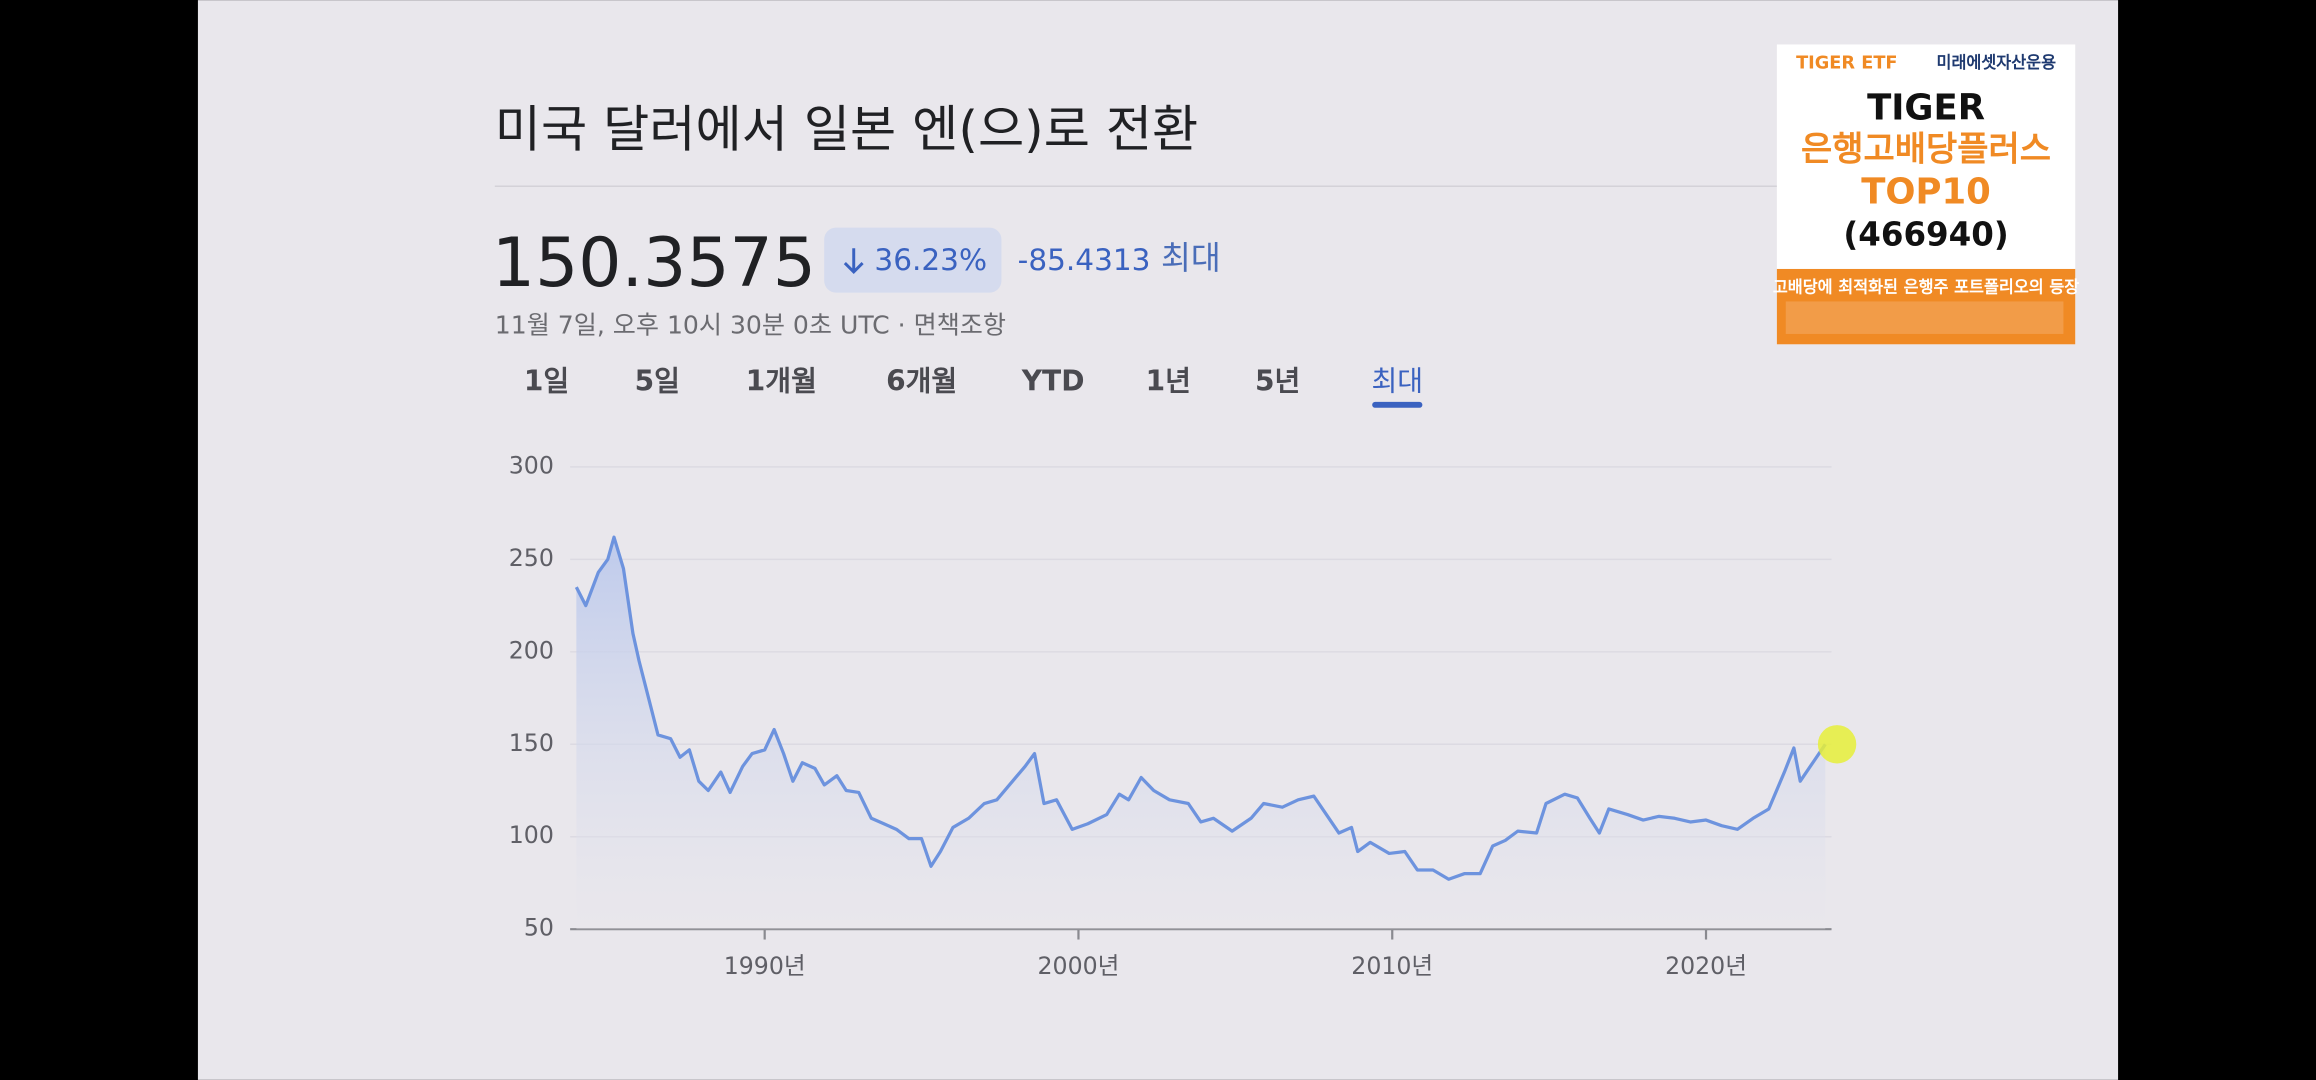 This screenshot has width=2316, height=1080. Describe the element at coordinates (531, 465) in the screenshot. I see `y-tick-label: 300` at that location.